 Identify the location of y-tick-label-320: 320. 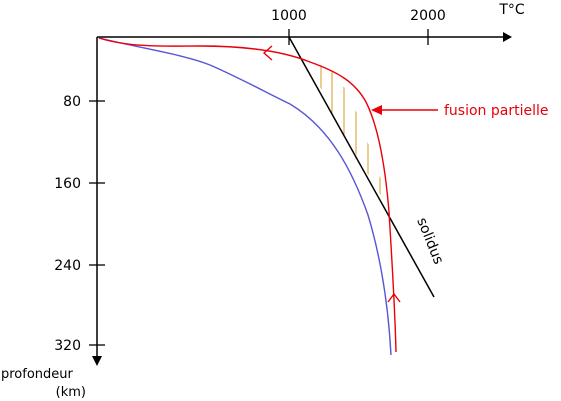
(67, 346).